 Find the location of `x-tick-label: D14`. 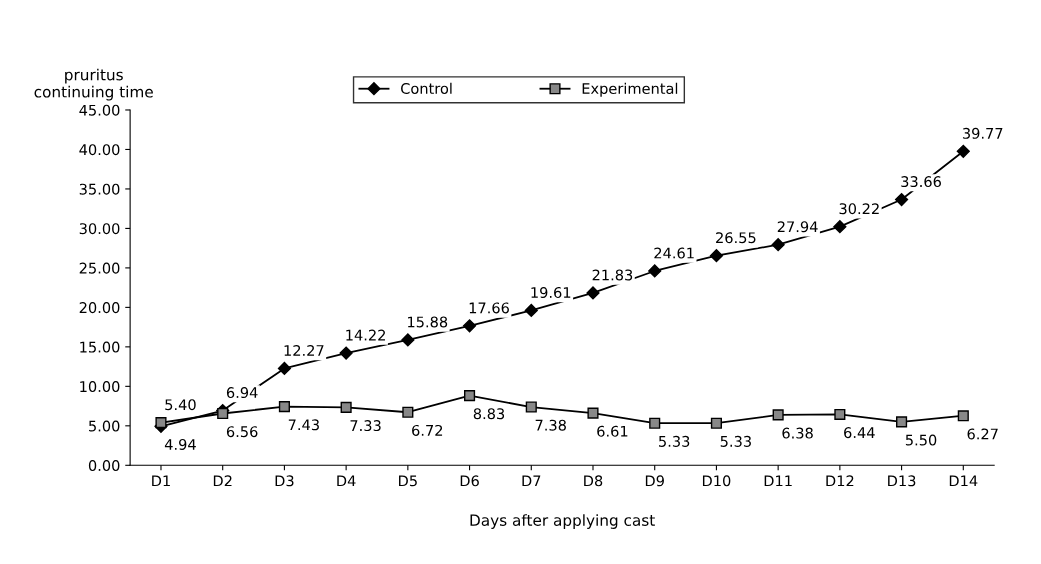

x-tick-label: D14 is located at coordinates (963, 481).